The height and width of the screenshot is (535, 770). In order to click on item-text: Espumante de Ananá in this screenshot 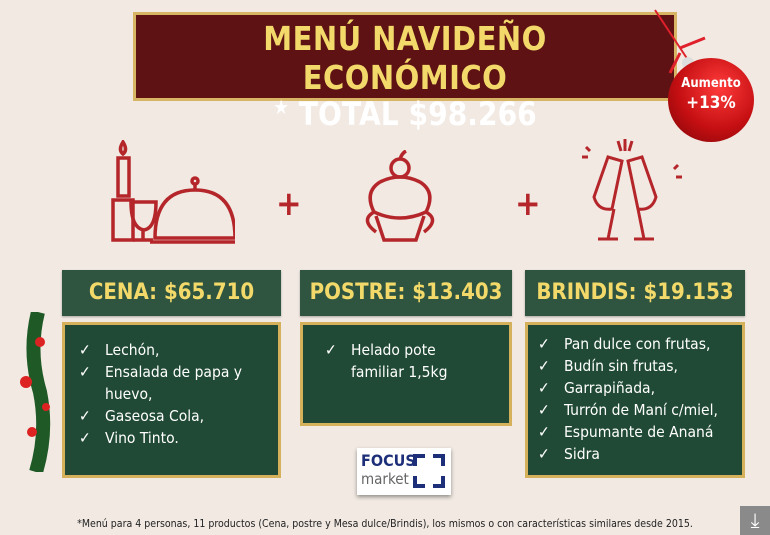, I will do `click(639, 432)`.